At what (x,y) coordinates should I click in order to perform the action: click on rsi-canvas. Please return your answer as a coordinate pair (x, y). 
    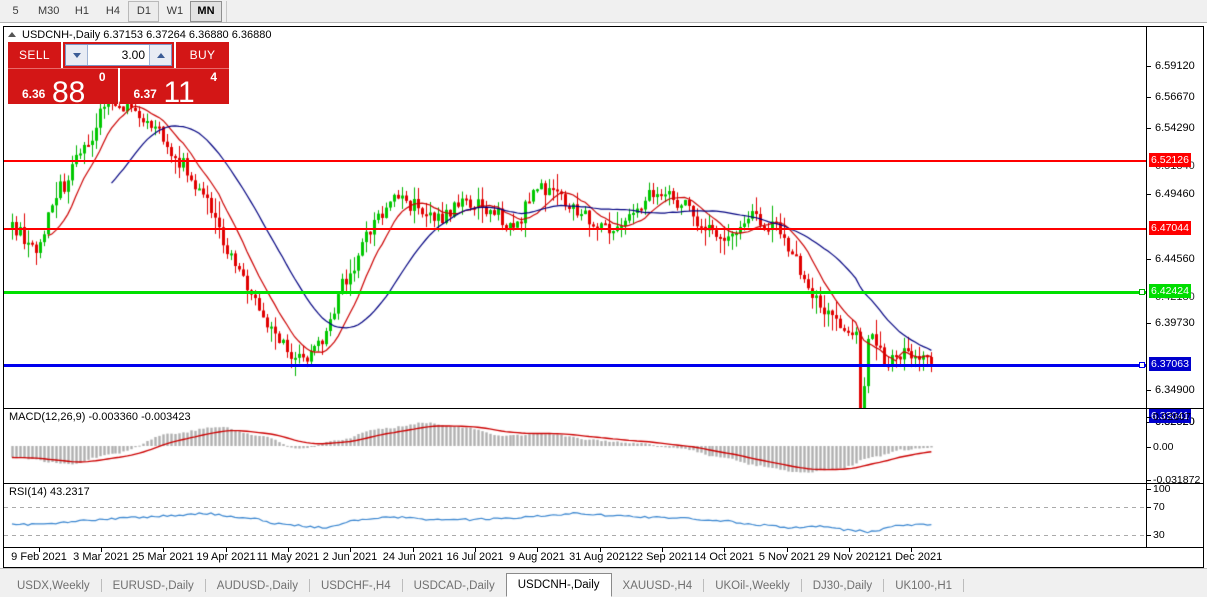
    Looking at the image, I should click on (575, 521).